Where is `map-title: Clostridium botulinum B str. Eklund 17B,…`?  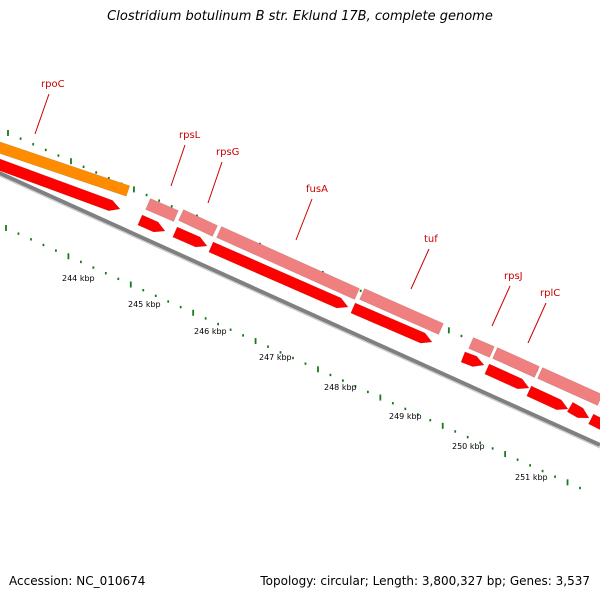 map-title: Clostridium botulinum B str. Eklund 17B,… is located at coordinates (300, 16).